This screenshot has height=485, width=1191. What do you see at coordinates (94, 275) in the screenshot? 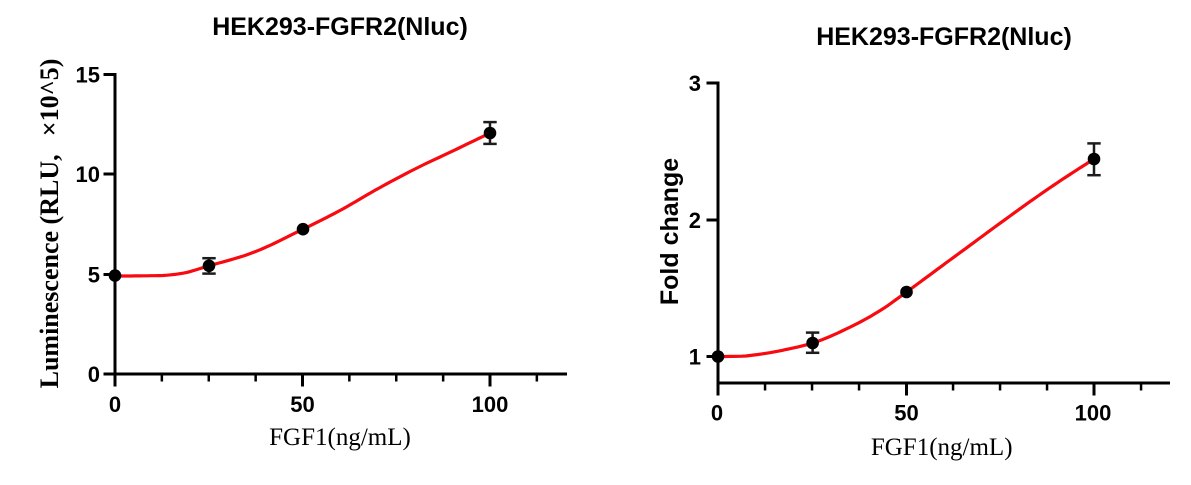
I see `svg-text: 5` at bounding box center [94, 275].